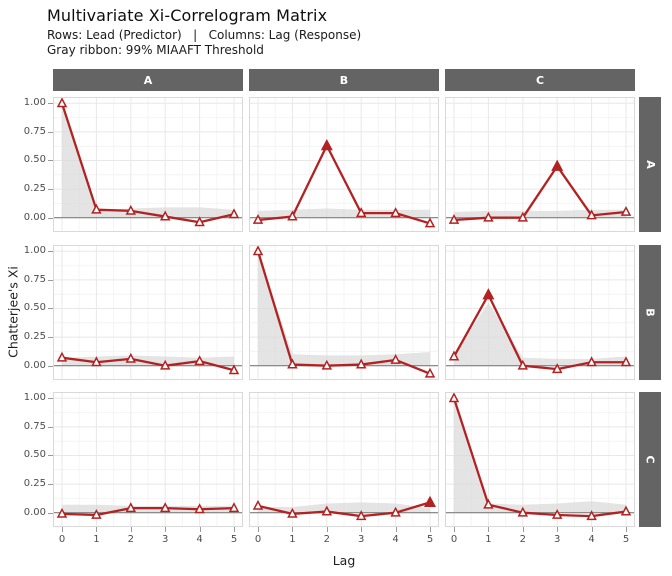  I want to click on y-tick-label: 0.50, so click(34, 455).